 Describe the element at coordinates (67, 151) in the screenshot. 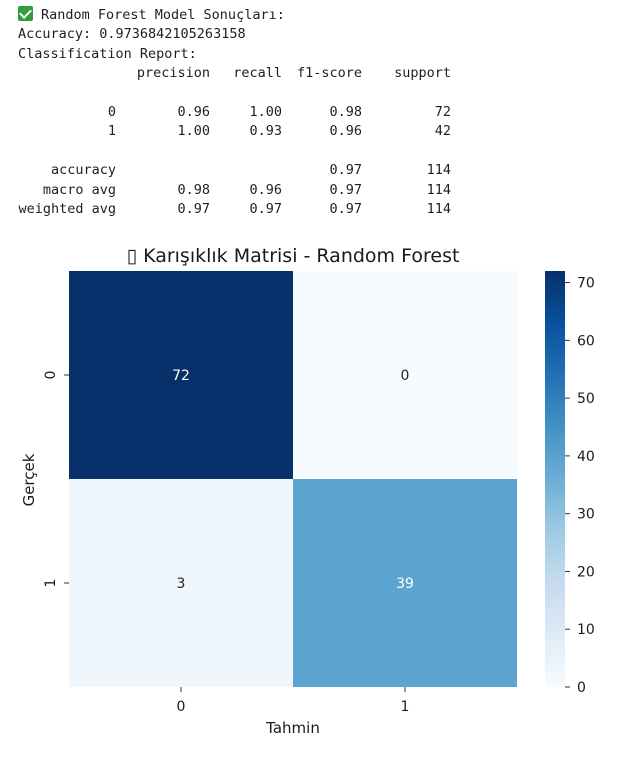

I see `report-row-label` at that location.